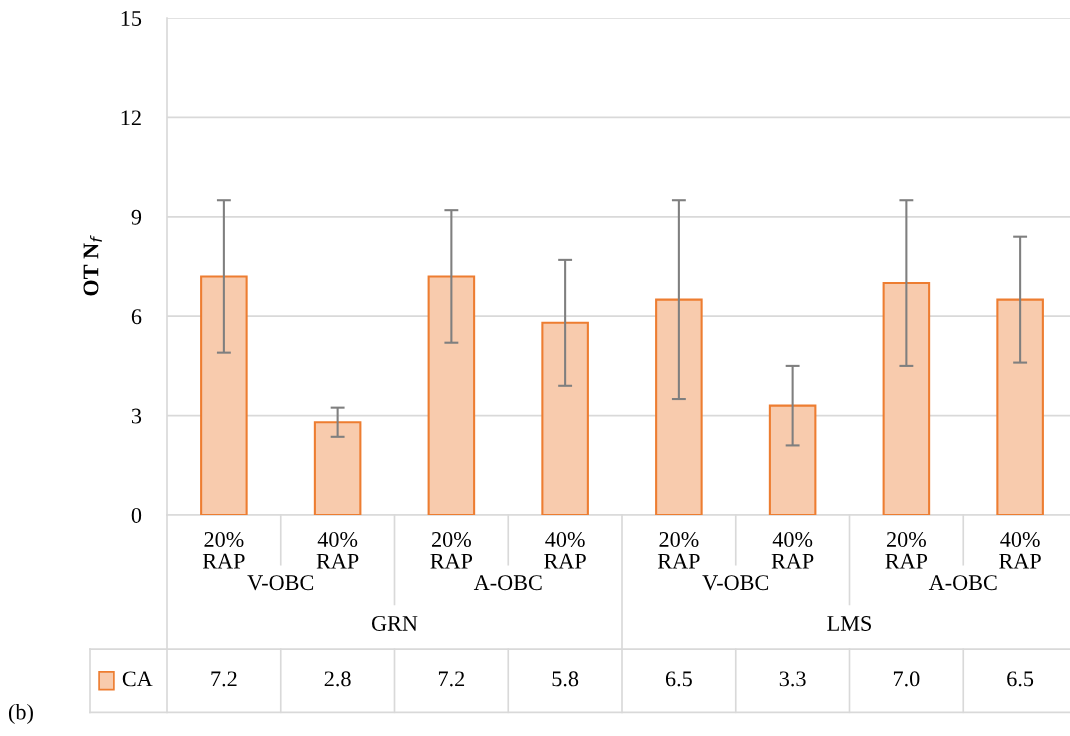 The image size is (1070, 736). Describe the element at coordinates (136, 515) in the screenshot. I see `y-tick-label: 0` at that location.